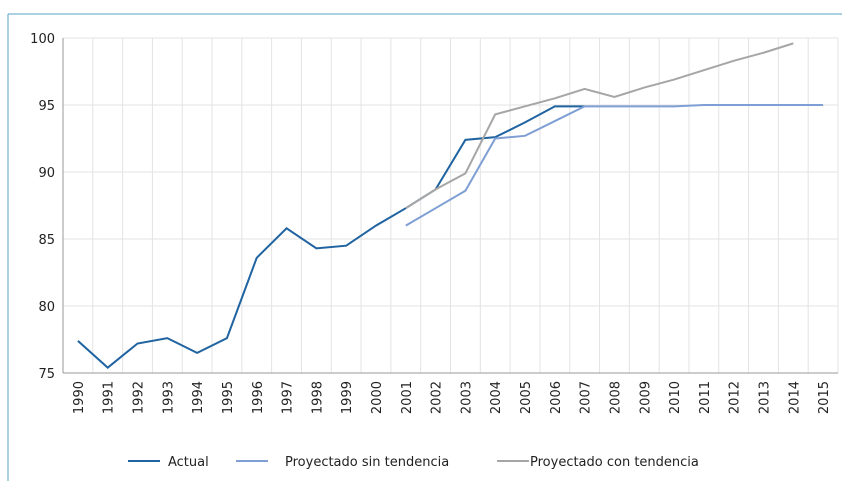 This screenshot has height=485, width=842. What do you see at coordinates (675, 397) in the screenshot?
I see `x-tick-label: 2010` at bounding box center [675, 397].